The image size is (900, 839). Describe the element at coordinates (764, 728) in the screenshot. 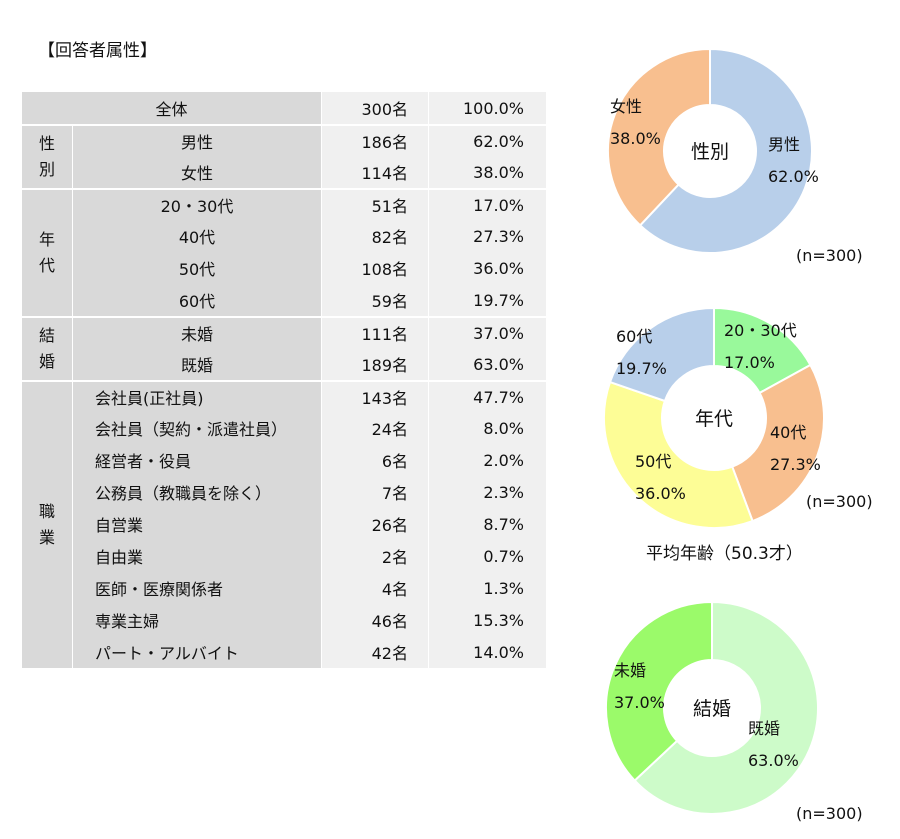

I see `slice-category-label: 既婚` at that location.